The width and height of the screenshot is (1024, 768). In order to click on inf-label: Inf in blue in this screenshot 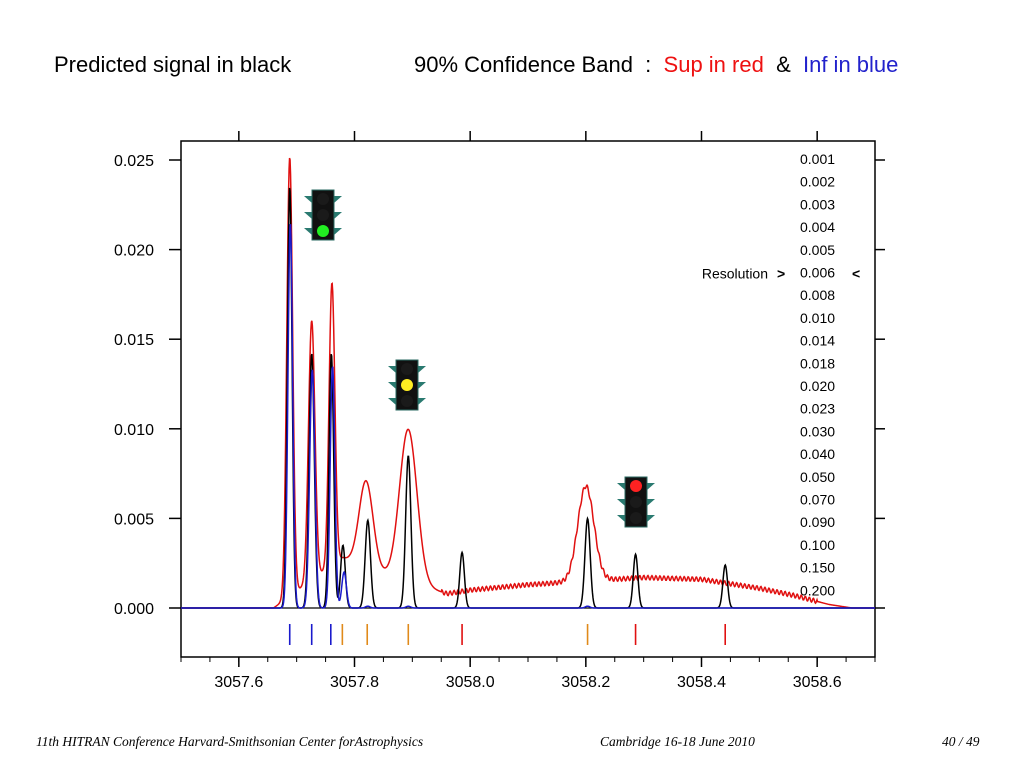, I will do `click(850, 64)`.